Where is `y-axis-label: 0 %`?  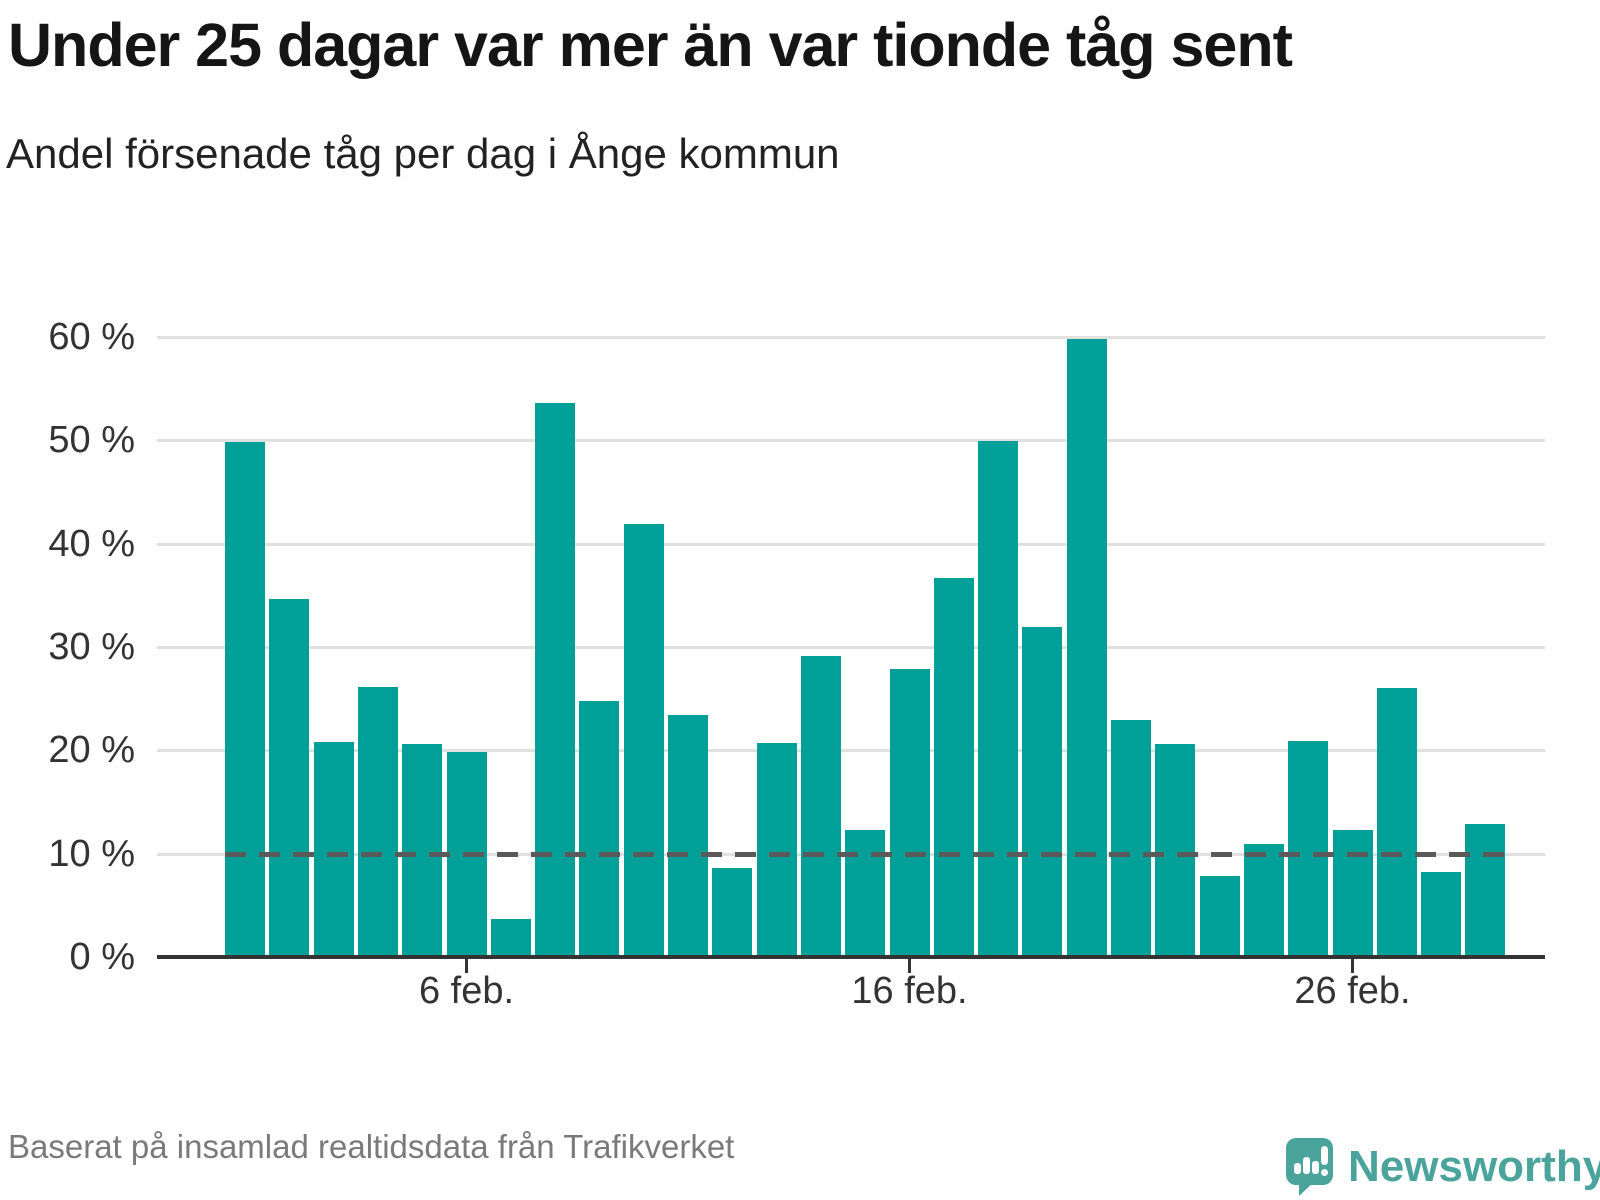
y-axis-label: 0 % is located at coordinates (102, 957).